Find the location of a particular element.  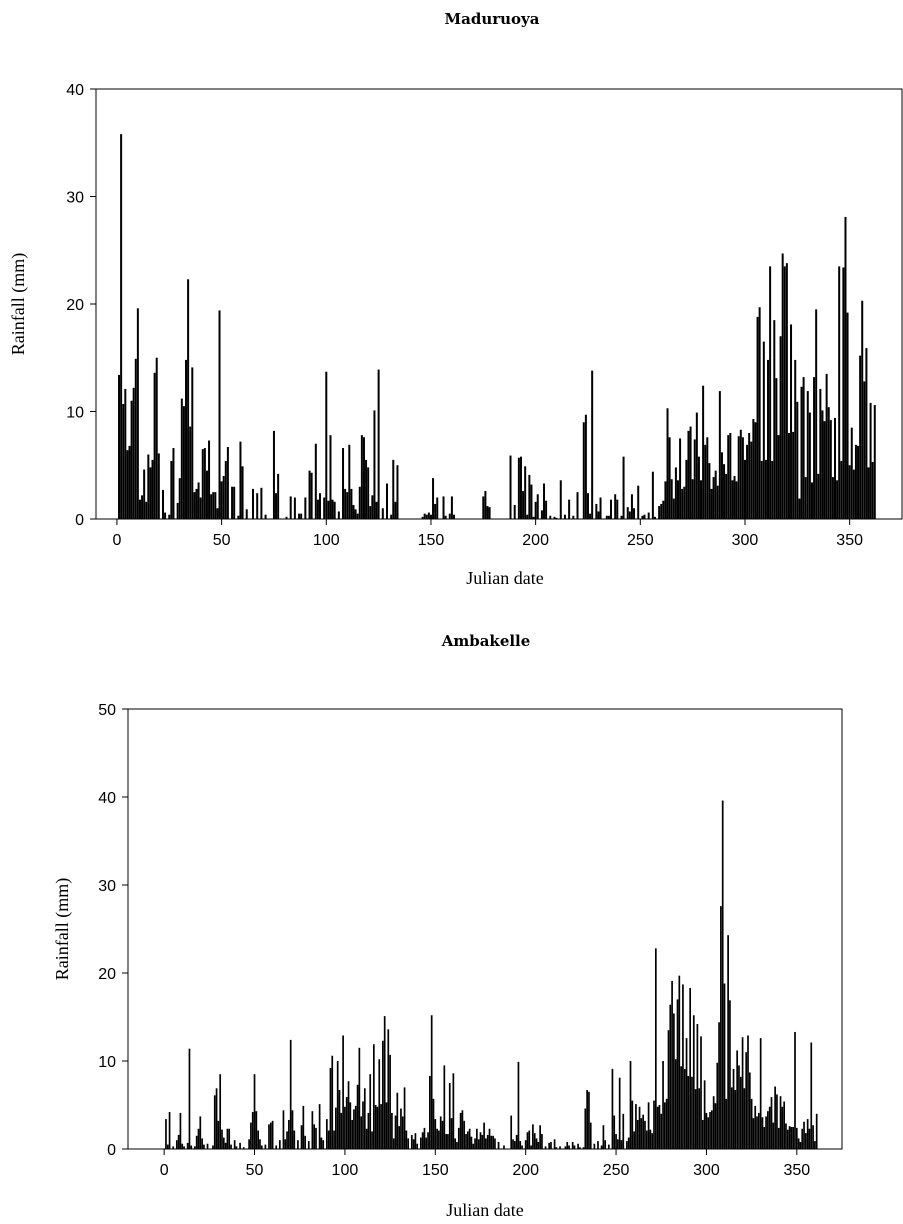

y-axis: 0 10 20 30 40 is located at coordinates (81, 305).